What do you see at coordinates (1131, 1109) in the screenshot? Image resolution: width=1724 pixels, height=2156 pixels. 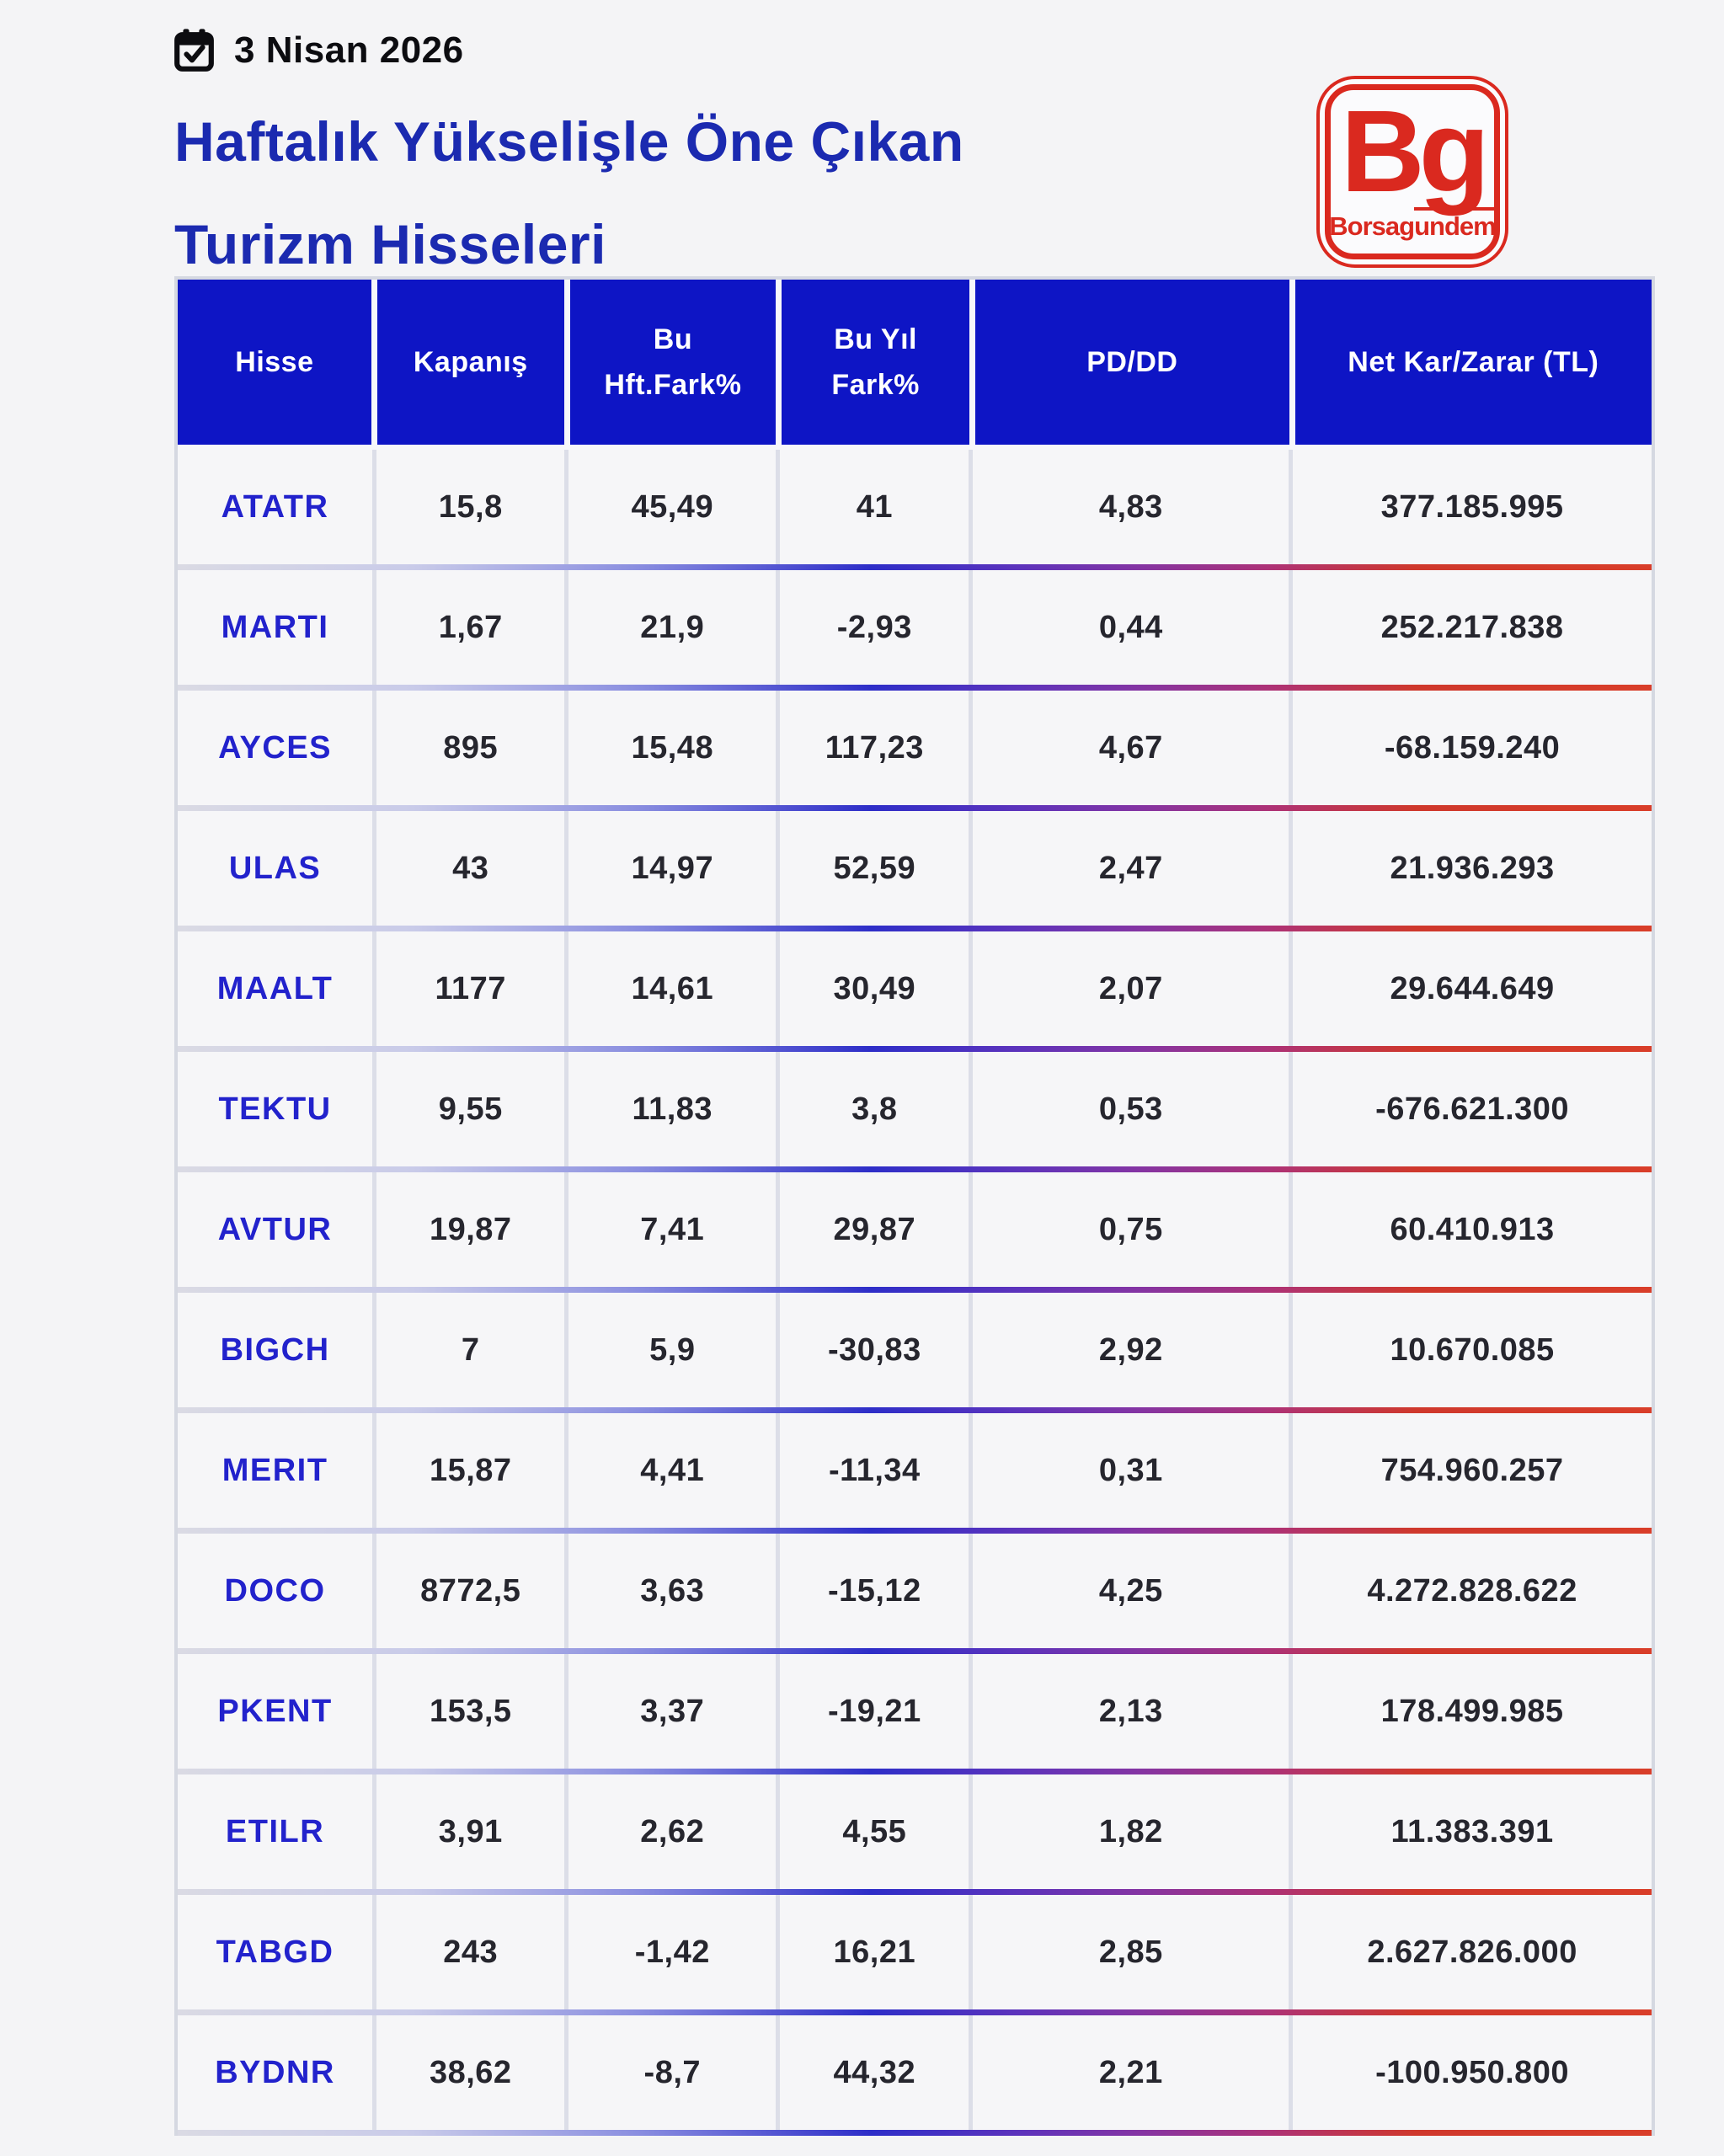 I see `cell-pddd: 0,53` at bounding box center [1131, 1109].